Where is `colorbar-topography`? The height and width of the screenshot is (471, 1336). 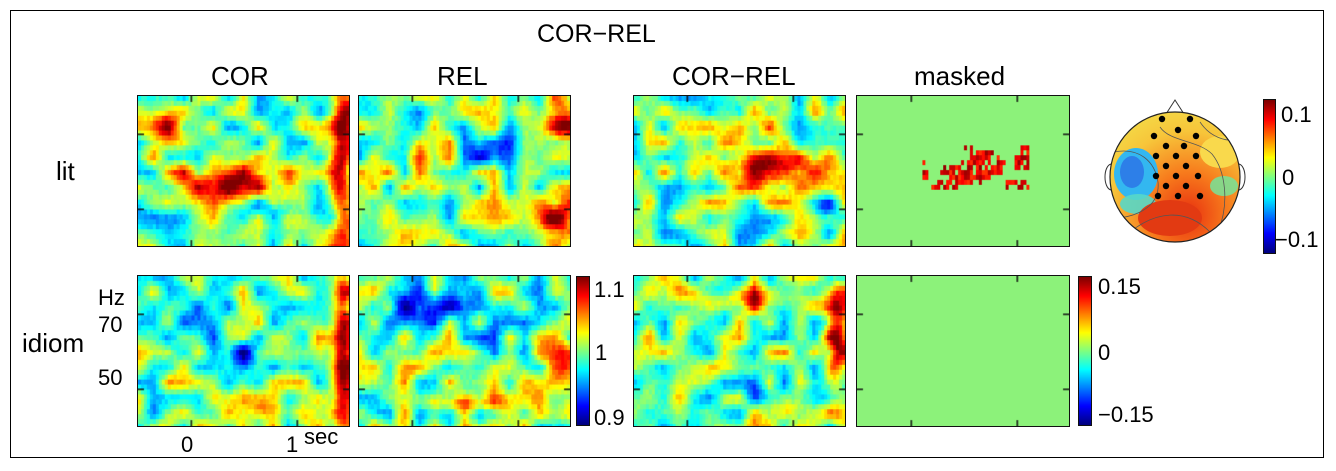 colorbar-topography is located at coordinates (1269, 176).